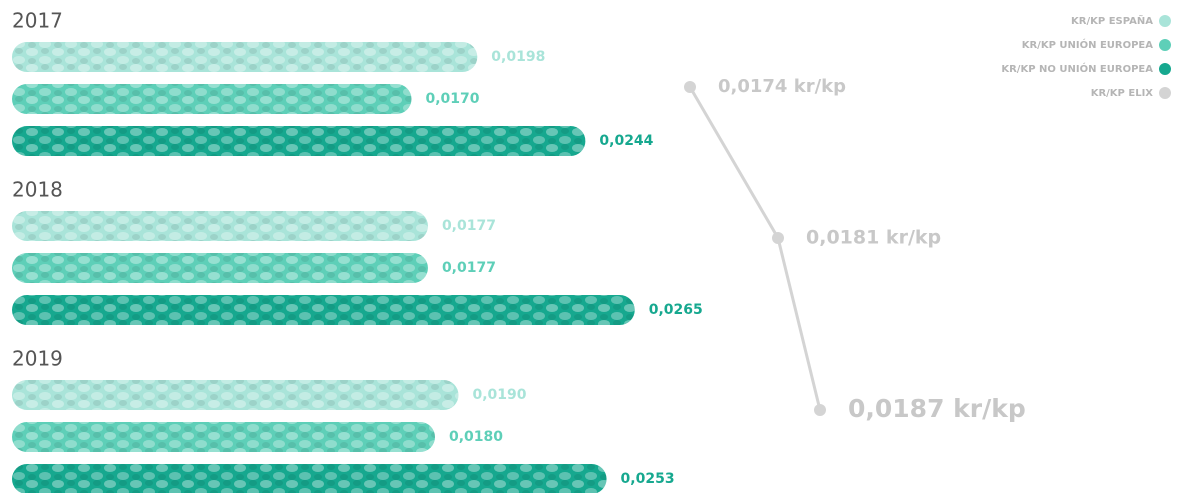 The width and height of the screenshot is (1182, 493). What do you see at coordinates (476, 437) in the screenshot?
I see `value-label: 0,0180` at bounding box center [476, 437].